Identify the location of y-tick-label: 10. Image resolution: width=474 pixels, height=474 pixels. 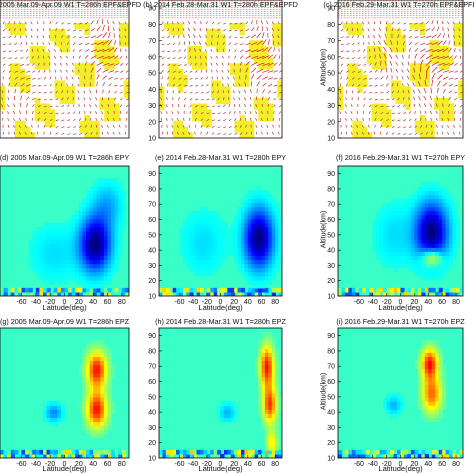
(152, 297).